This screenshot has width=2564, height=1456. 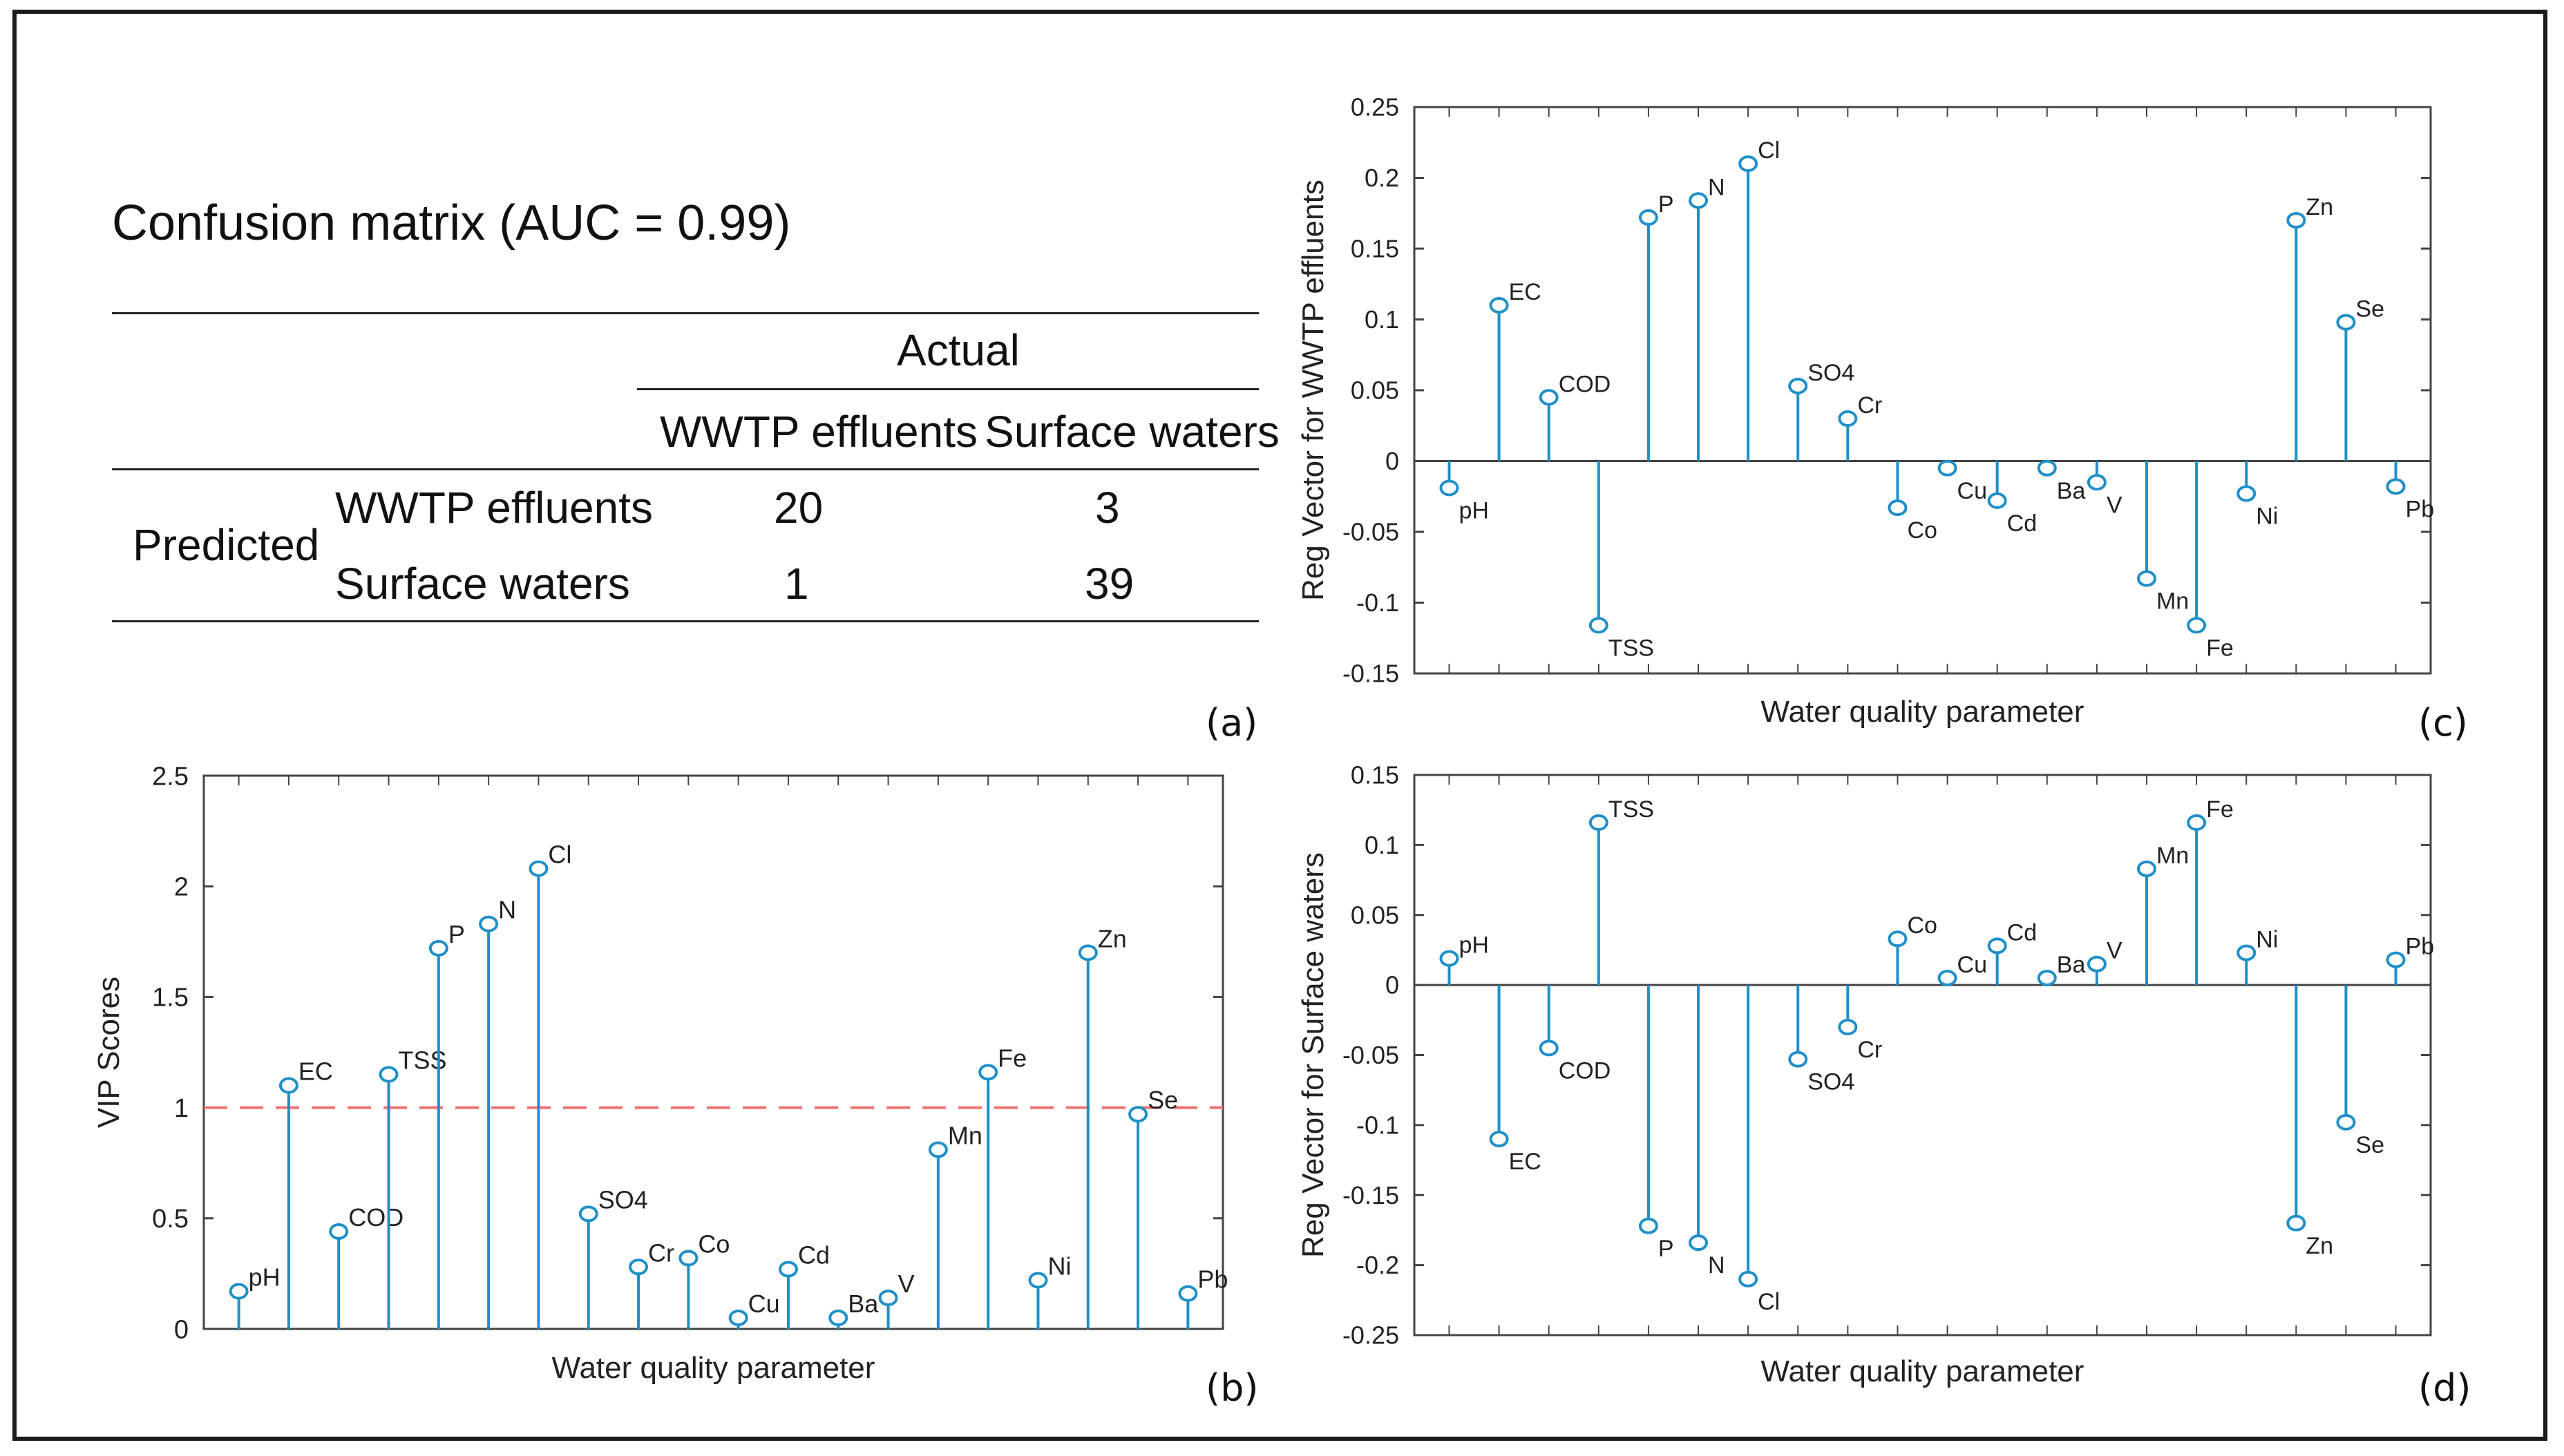 What do you see at coordinates (788, 1269) in the screenshot?
I see `vip-marker-Cd` at bounding box center [788, 1269].